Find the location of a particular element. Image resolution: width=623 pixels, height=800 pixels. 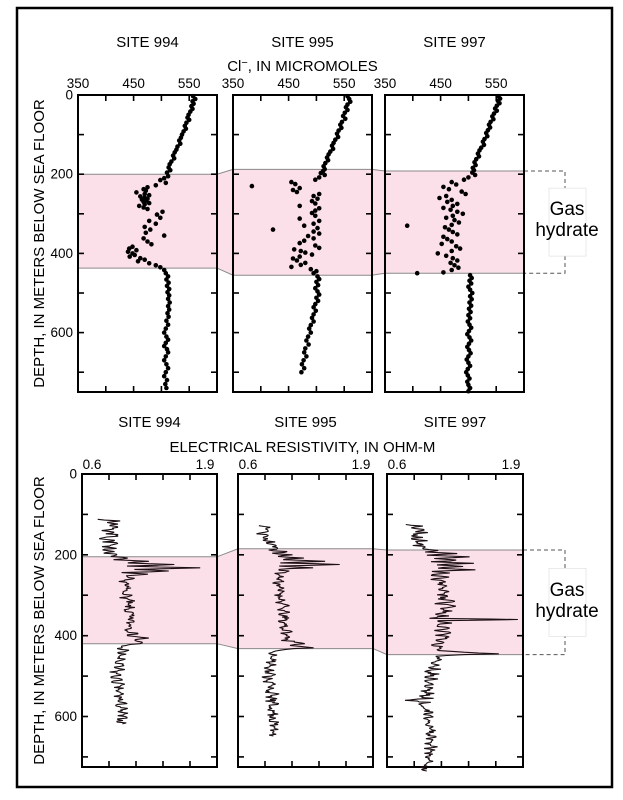

panel-site-994: 0.6 1.9 0 200 400 600 is located at coordinates (136, 612).